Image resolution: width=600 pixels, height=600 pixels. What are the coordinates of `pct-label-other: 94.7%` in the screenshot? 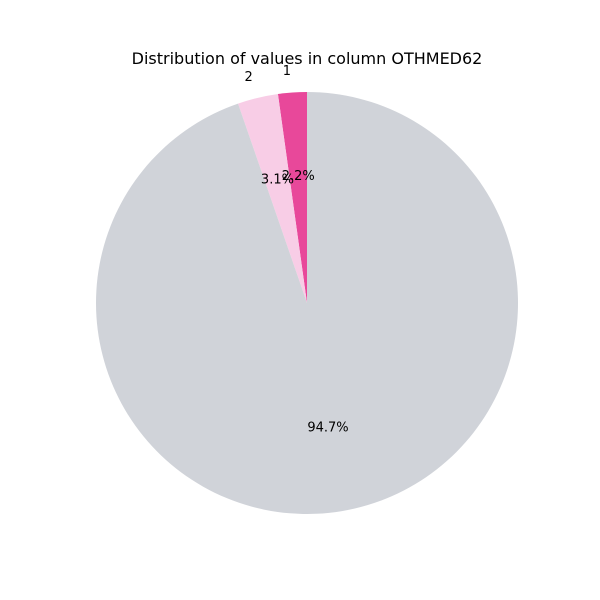 It's located at (327, 427).